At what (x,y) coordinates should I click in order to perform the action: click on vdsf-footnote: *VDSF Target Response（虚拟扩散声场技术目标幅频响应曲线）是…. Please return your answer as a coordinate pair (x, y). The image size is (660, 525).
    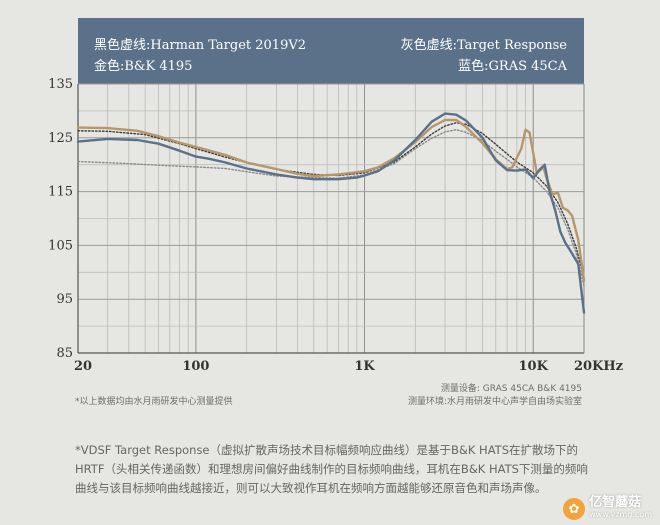
    Looking at the image, I should click on (331, 469).